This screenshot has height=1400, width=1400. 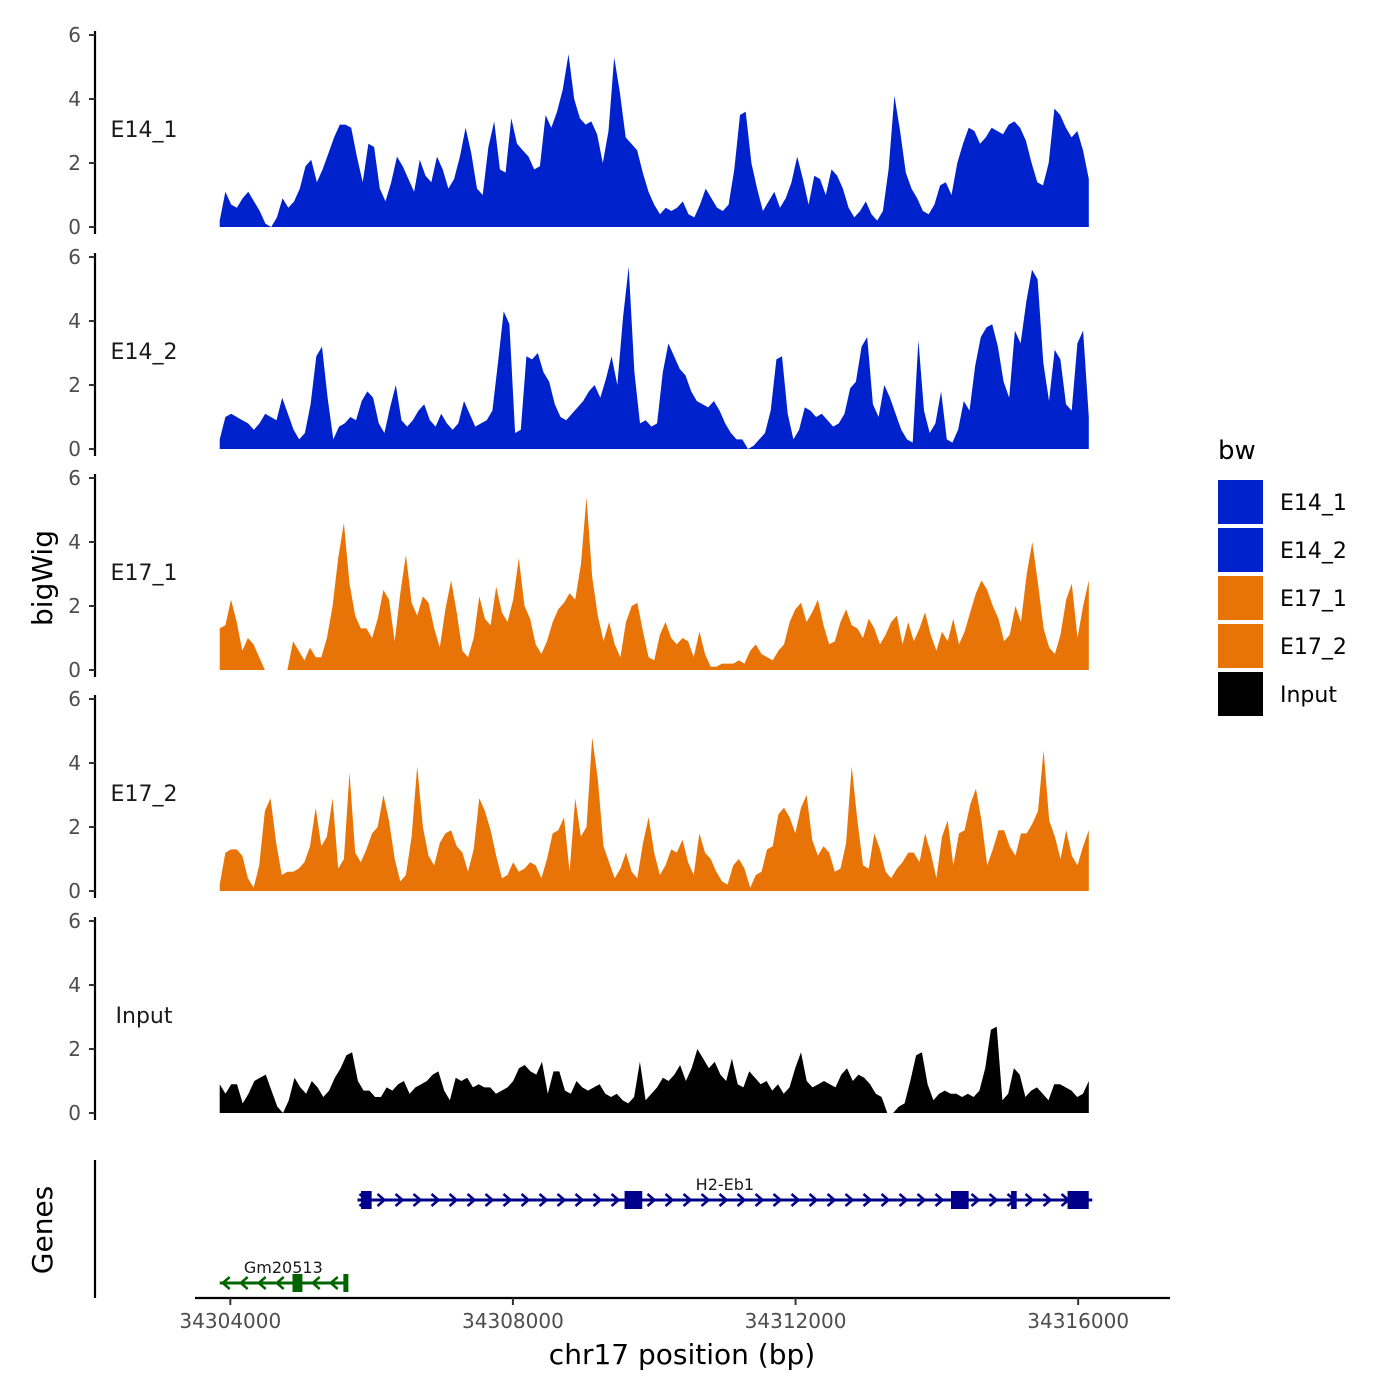 I want to click on coverage-area-input, so click(x=654, y=1069).